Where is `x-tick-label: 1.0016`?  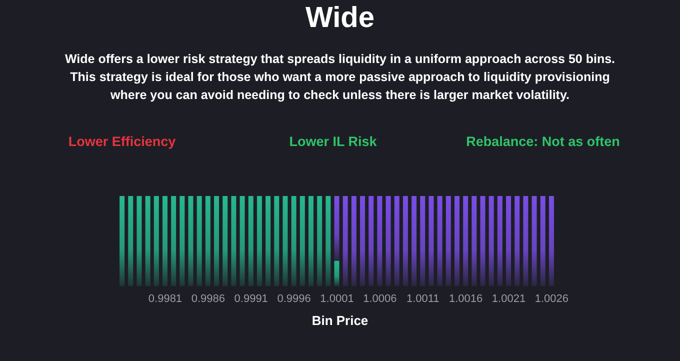
x-tick-label: 1.0016 is located at coordinates (465, 298).